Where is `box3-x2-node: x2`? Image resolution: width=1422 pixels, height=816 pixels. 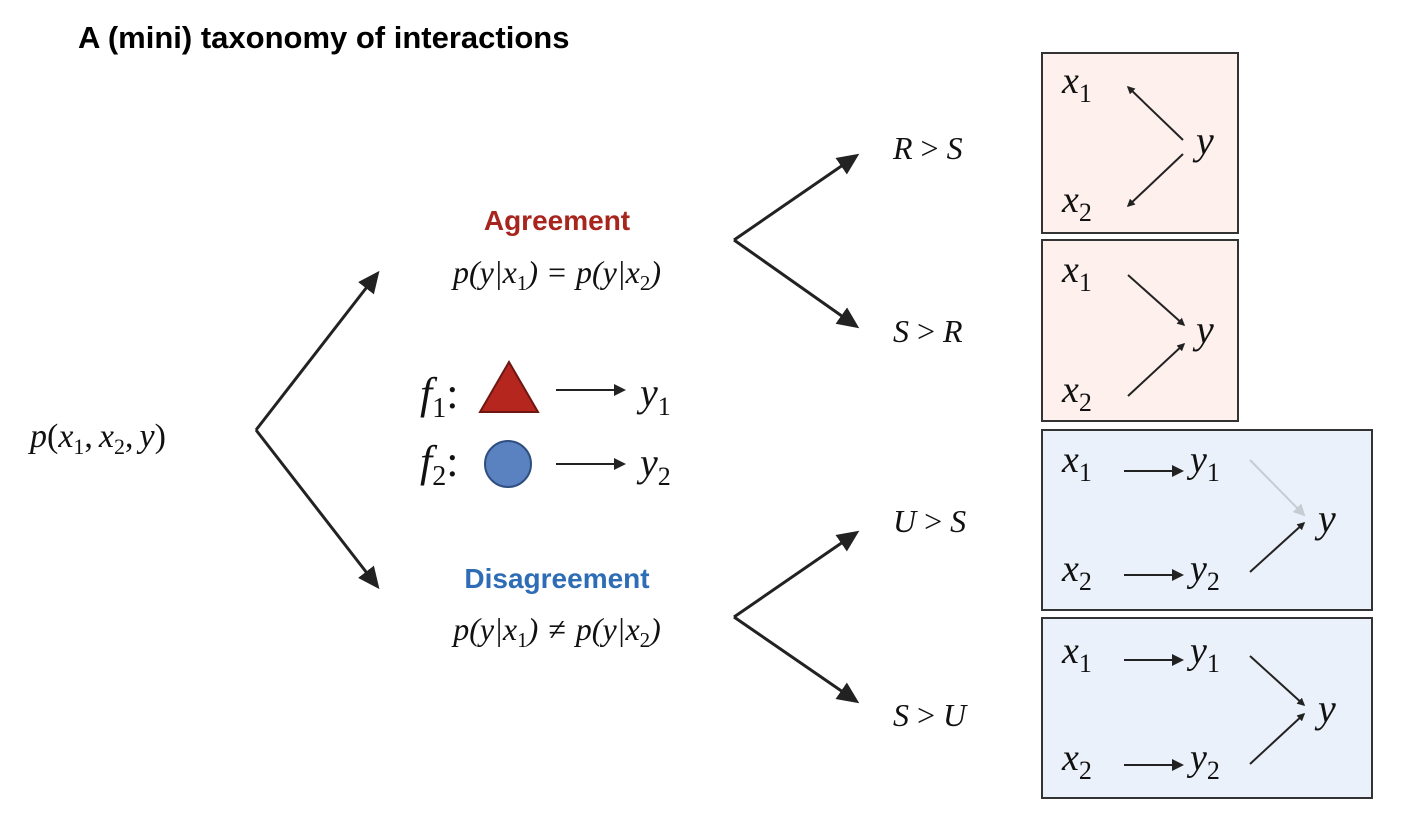 box3-x2-node: x2 is located at coordinates (1076, 572).